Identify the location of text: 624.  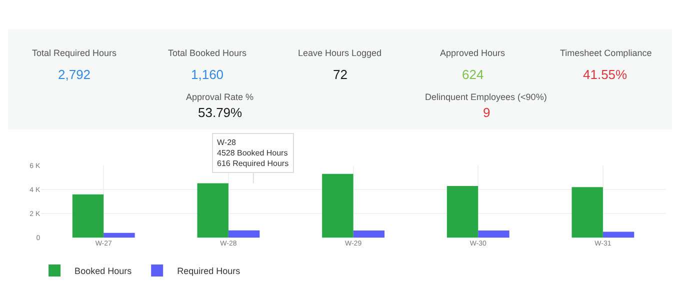
(473, 74).